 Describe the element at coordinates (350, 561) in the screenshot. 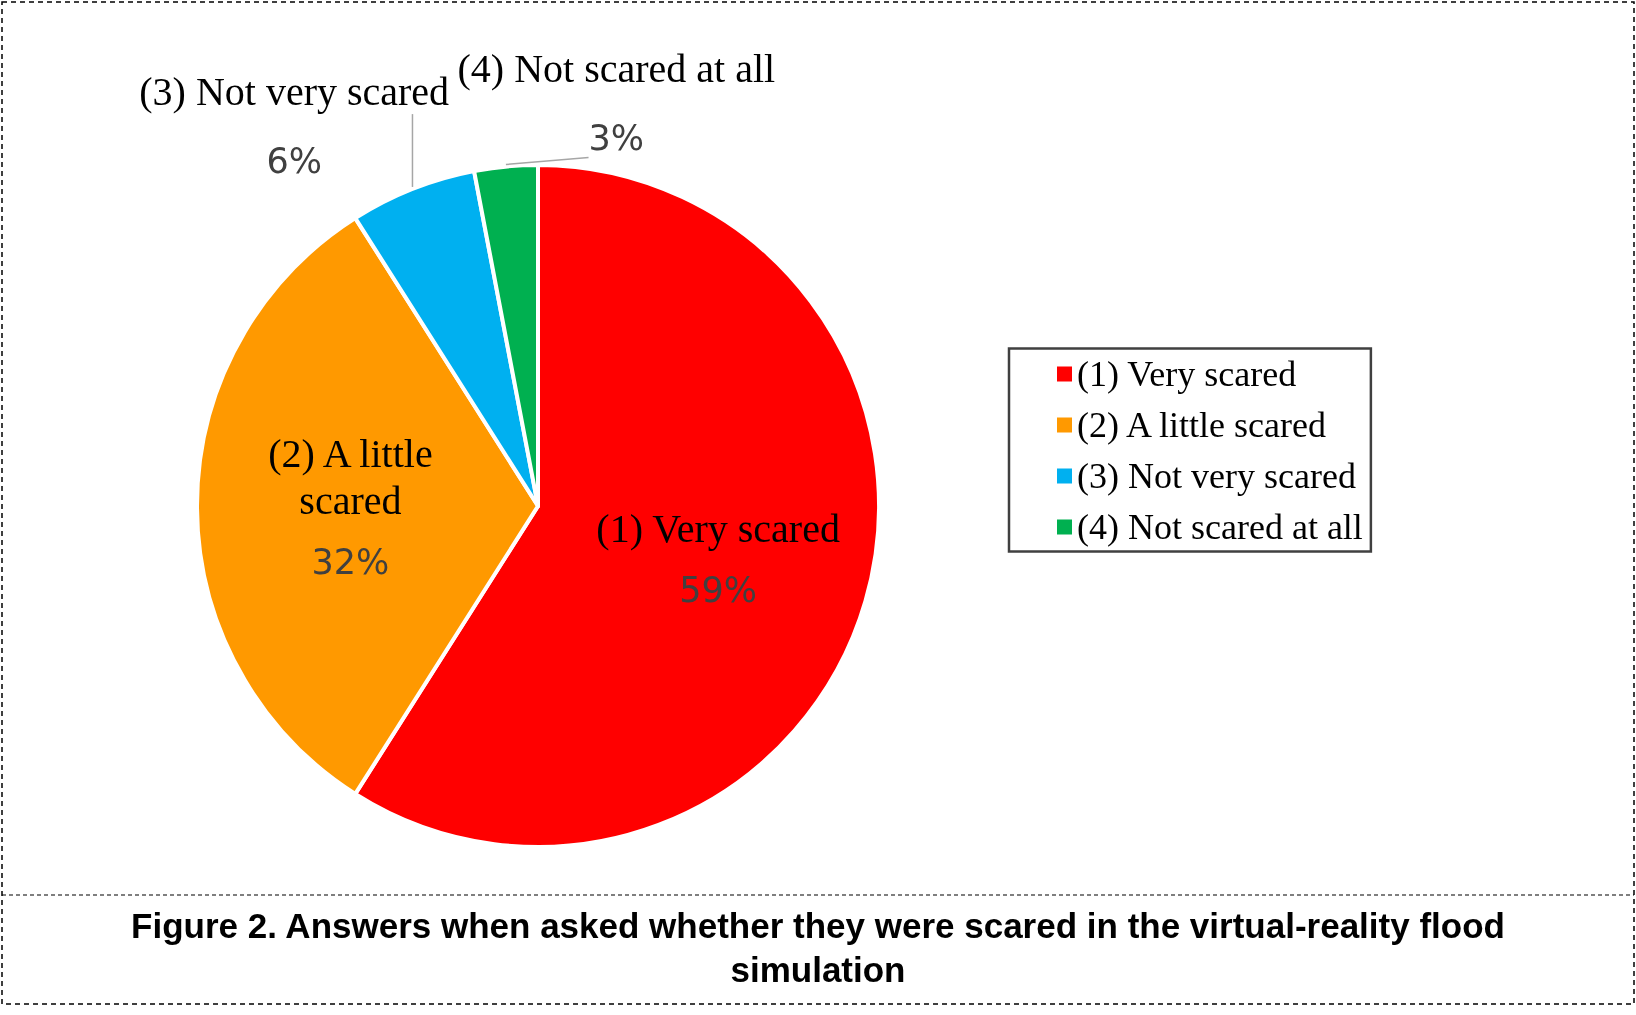

I see `data-label: 32%` at that location.